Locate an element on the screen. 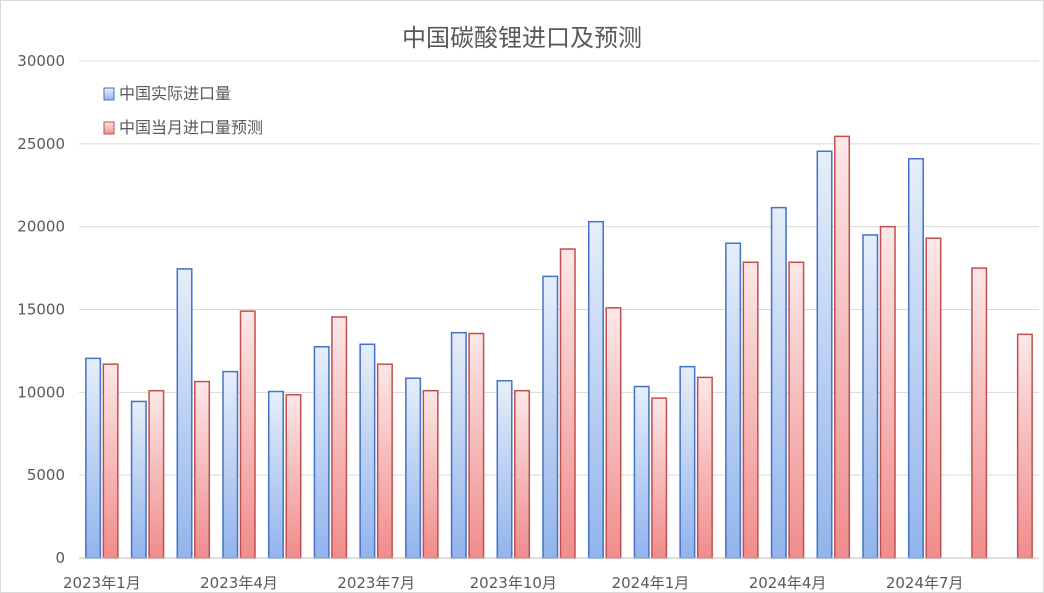 The width and height of the screenshot is (1044, 593). legend-label-forecast: 中国当月进口量预测 is located at coordinates (191, 127).